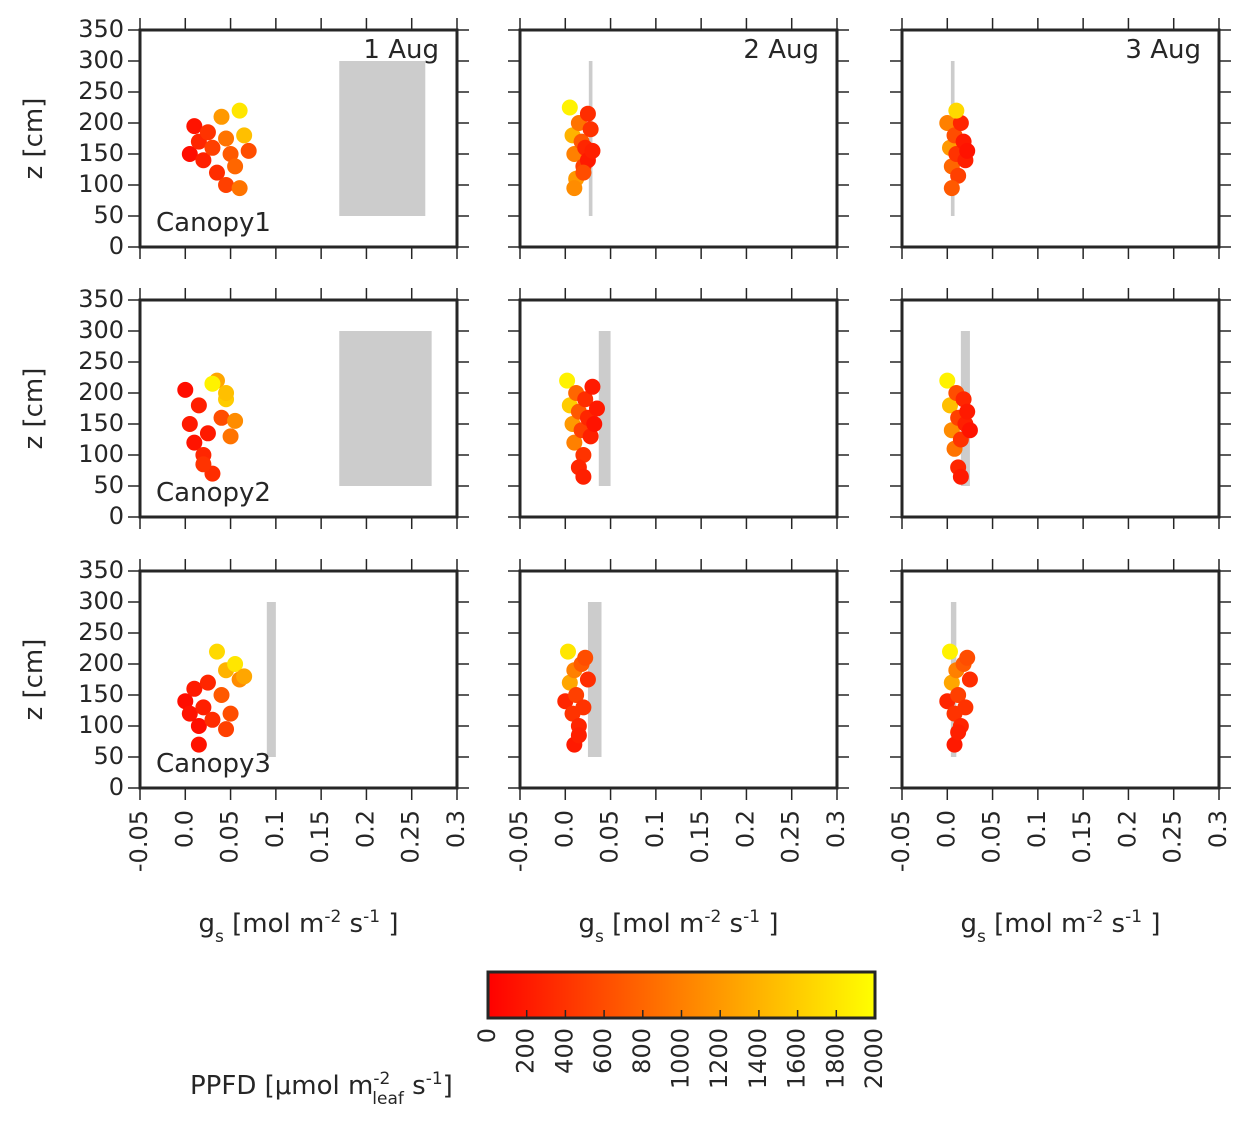 This screenshot has height=1132, width=1240. I want to click on x-tick-label: 0.3, so click(1218, 829).